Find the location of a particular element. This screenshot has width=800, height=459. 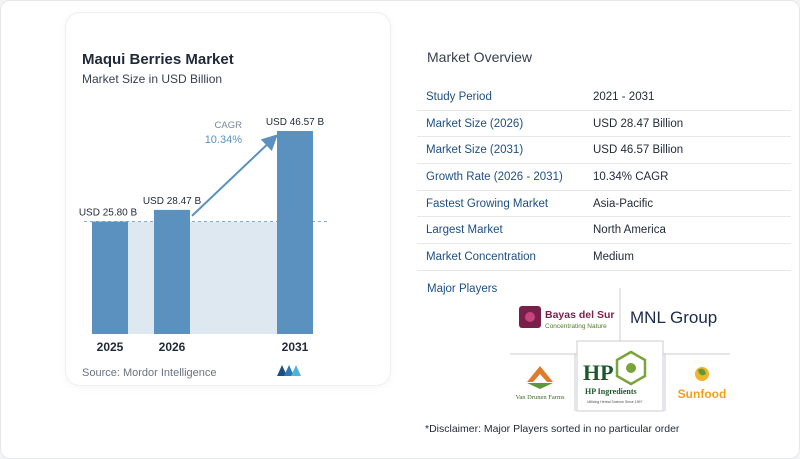

bayas-tagline: Concentrating Nature is located at coordinates (576, 326).